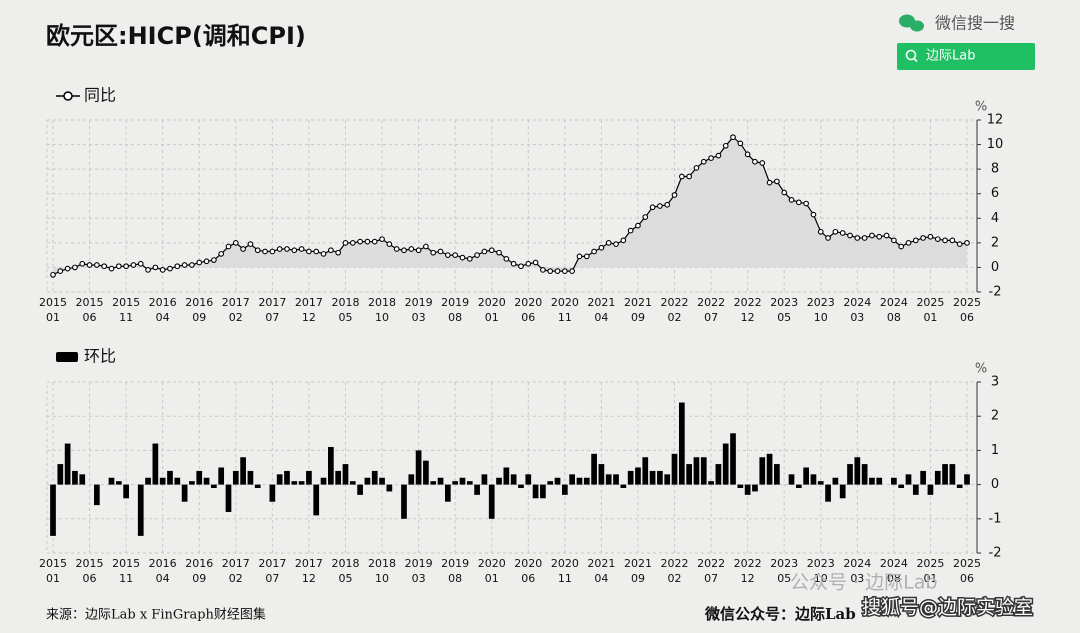 The height and width of the screenshot is (633, 1080). What do you see at coordinates (748, 310) in the screenshot?
I see `x-tick-label: 2022 12` at bounding box center [748, 310].